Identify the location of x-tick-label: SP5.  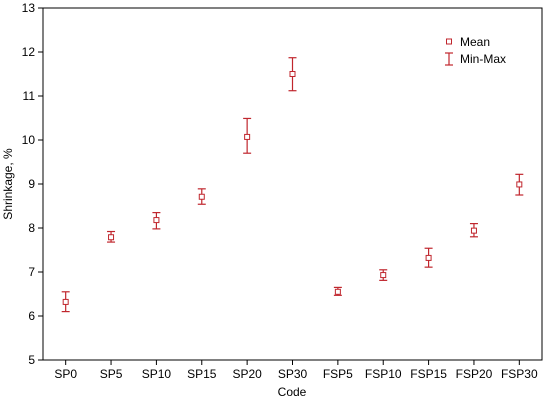
(111, 374).